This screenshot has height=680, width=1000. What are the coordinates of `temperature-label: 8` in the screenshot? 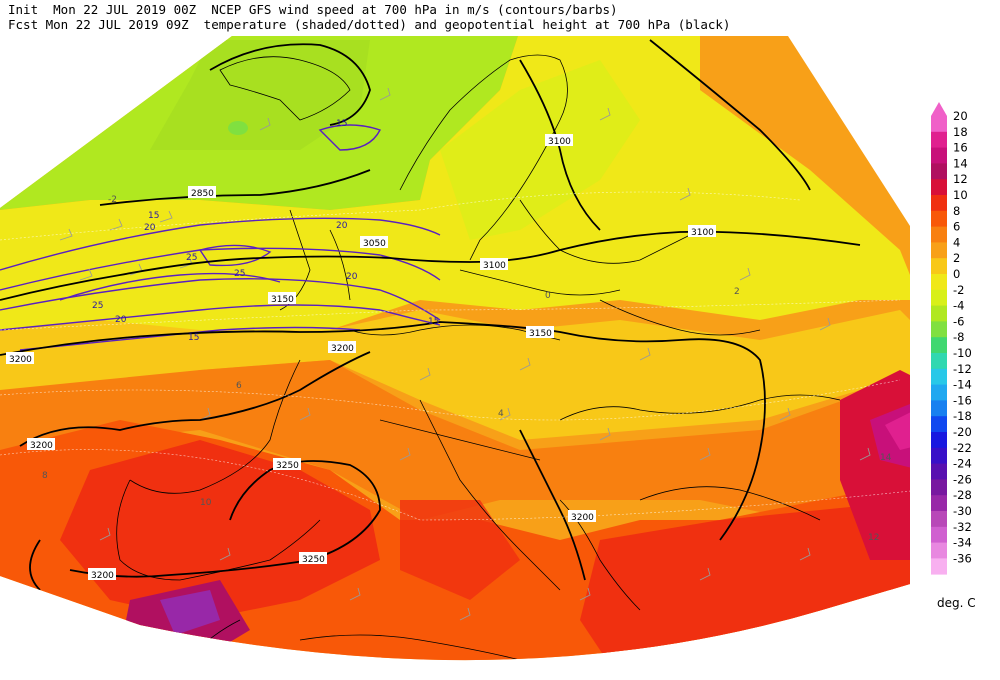 It's located at (45, 476).